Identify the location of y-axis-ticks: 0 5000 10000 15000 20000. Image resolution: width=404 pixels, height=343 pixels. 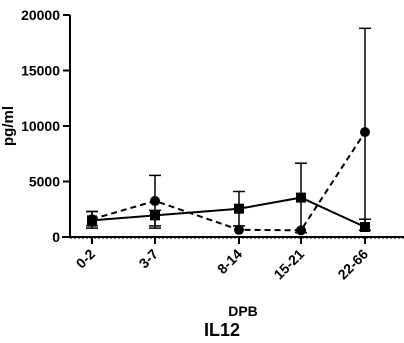
(45, 126).